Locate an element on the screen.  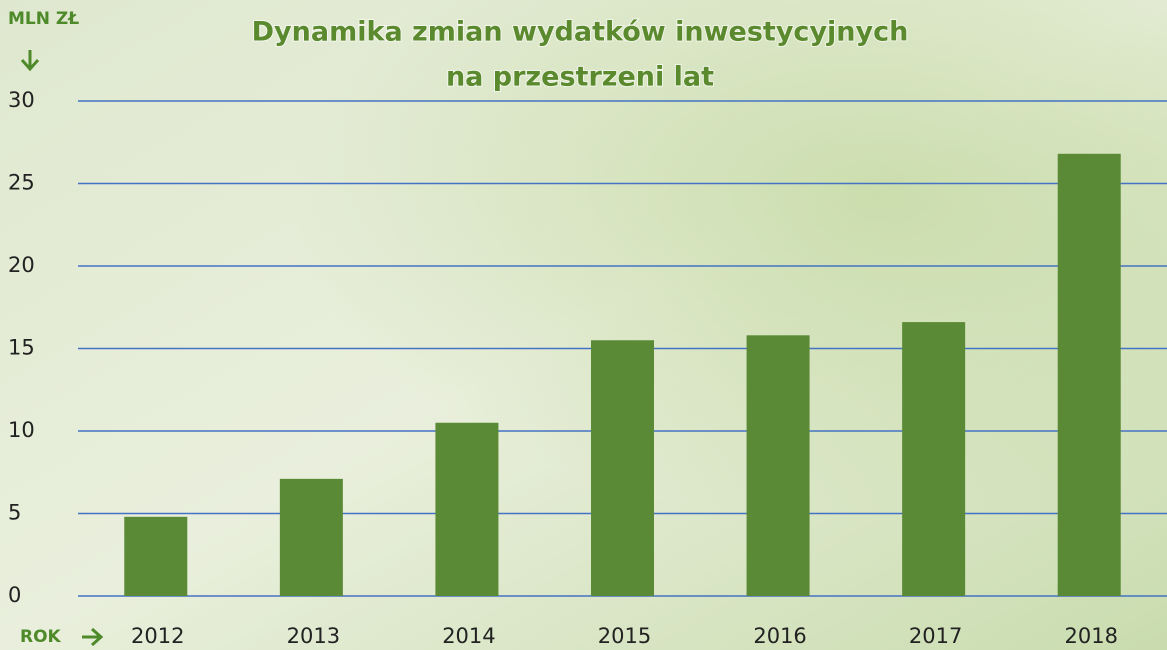
x-tick-label: 2012 is located at coordinates (157, 636).